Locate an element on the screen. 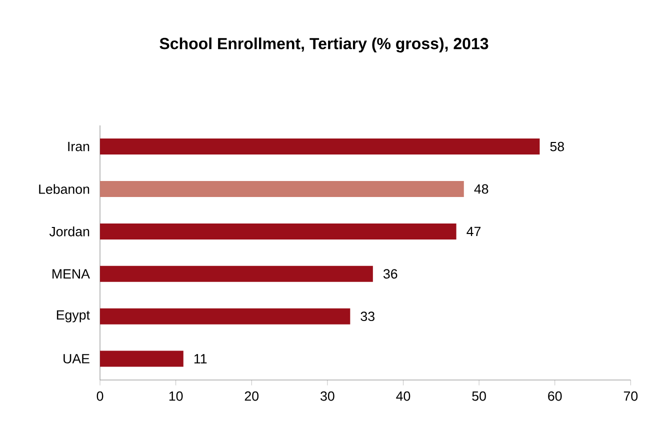 The height and width of the screenshot is (443, 648). x-tick-label: 20 is located at coordinates (251, 396).